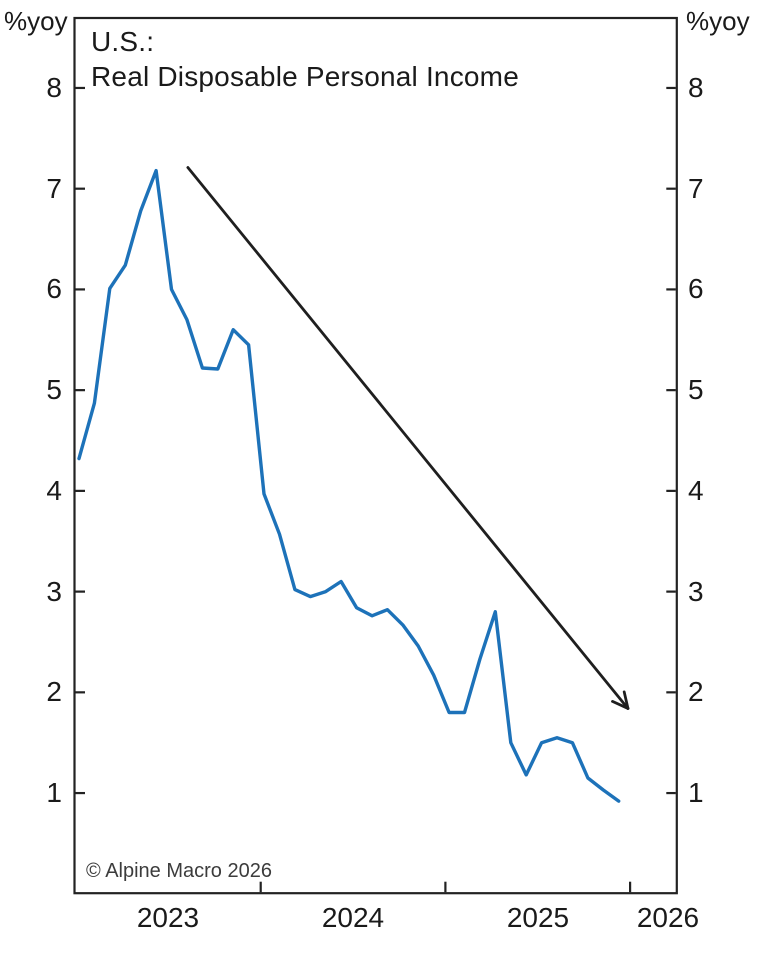 The height and width of the screenshot is (966, 768). Describe the element at coordinates (696, 691) in the screenshot. I see `y-tick-label-right-2: 2` at that location.